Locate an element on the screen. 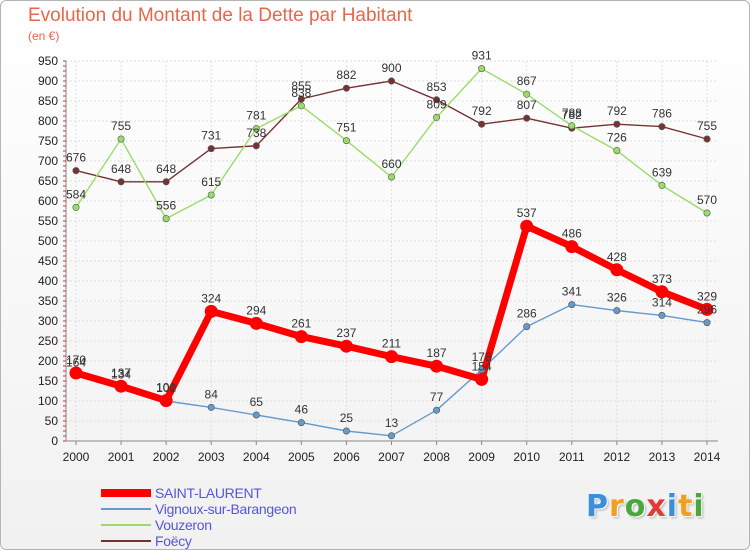 Image resolution: width=750 pixels, height=550 pixels. data-label: 788 is located at coordinates (572, 113).